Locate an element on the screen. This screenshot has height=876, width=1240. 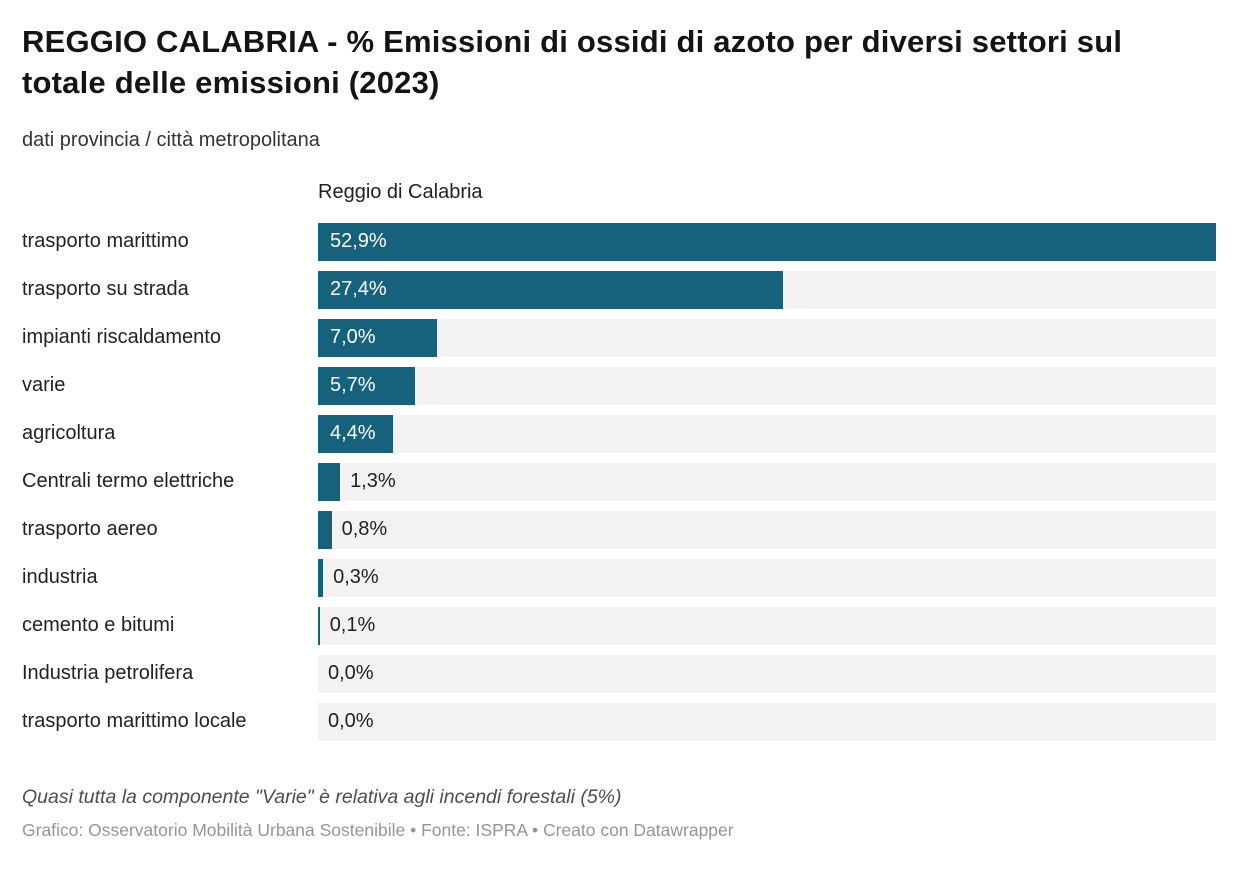
bar: 27,4% is located at coordinates (551, 289).